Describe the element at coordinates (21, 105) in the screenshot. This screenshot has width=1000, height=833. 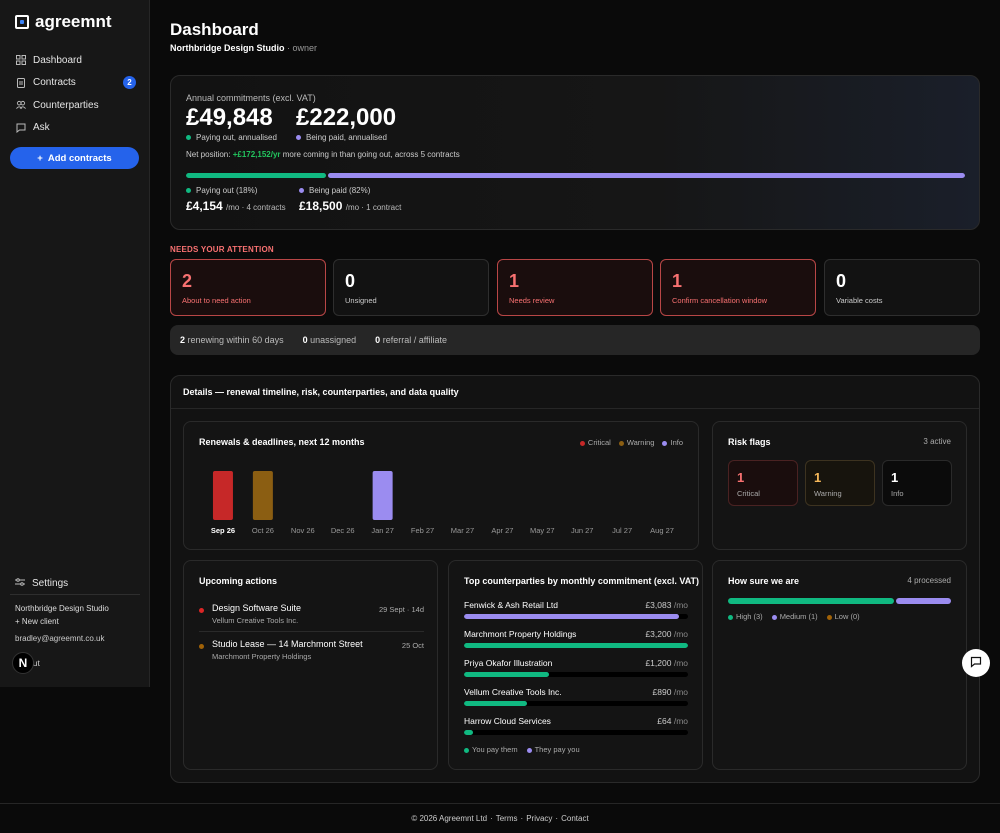
I see `users-icon` at that location.